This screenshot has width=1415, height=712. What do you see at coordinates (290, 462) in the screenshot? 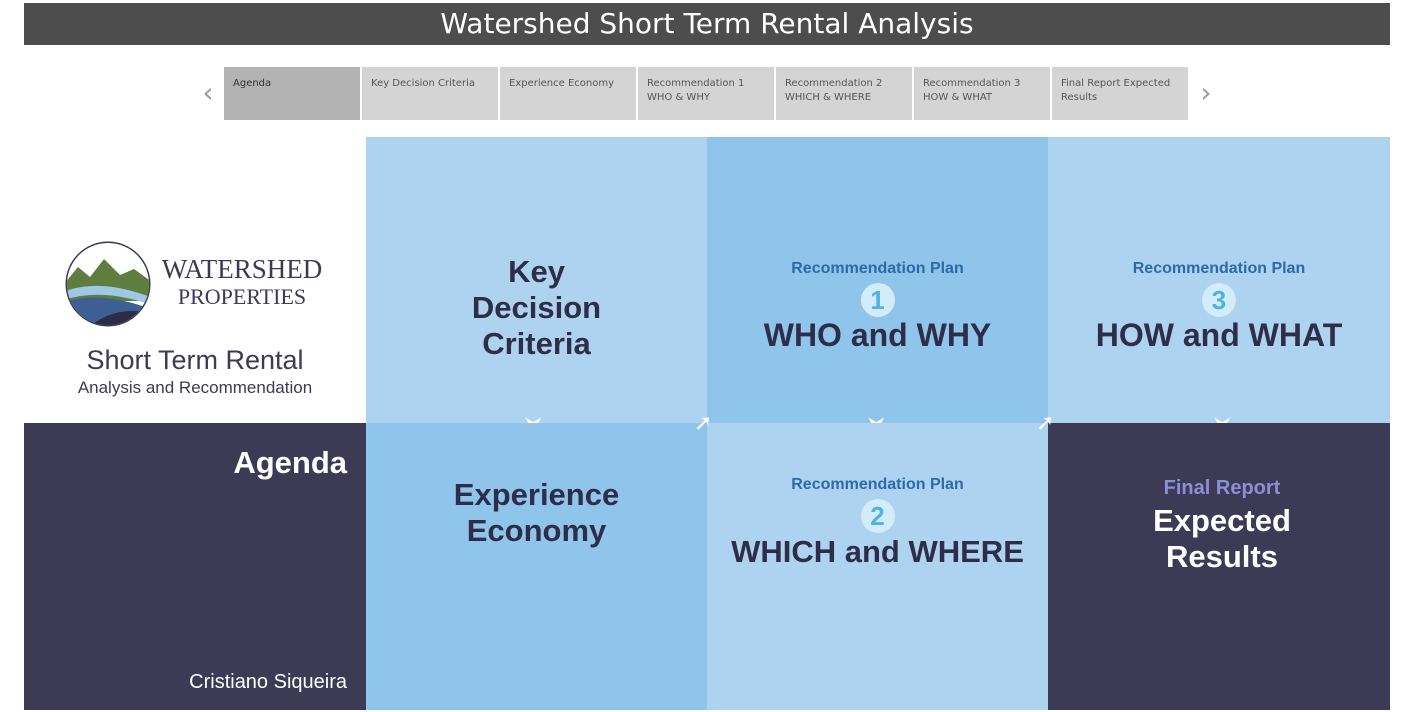
I see `agenda-title: Agenda` at bounding box center [290, 462].